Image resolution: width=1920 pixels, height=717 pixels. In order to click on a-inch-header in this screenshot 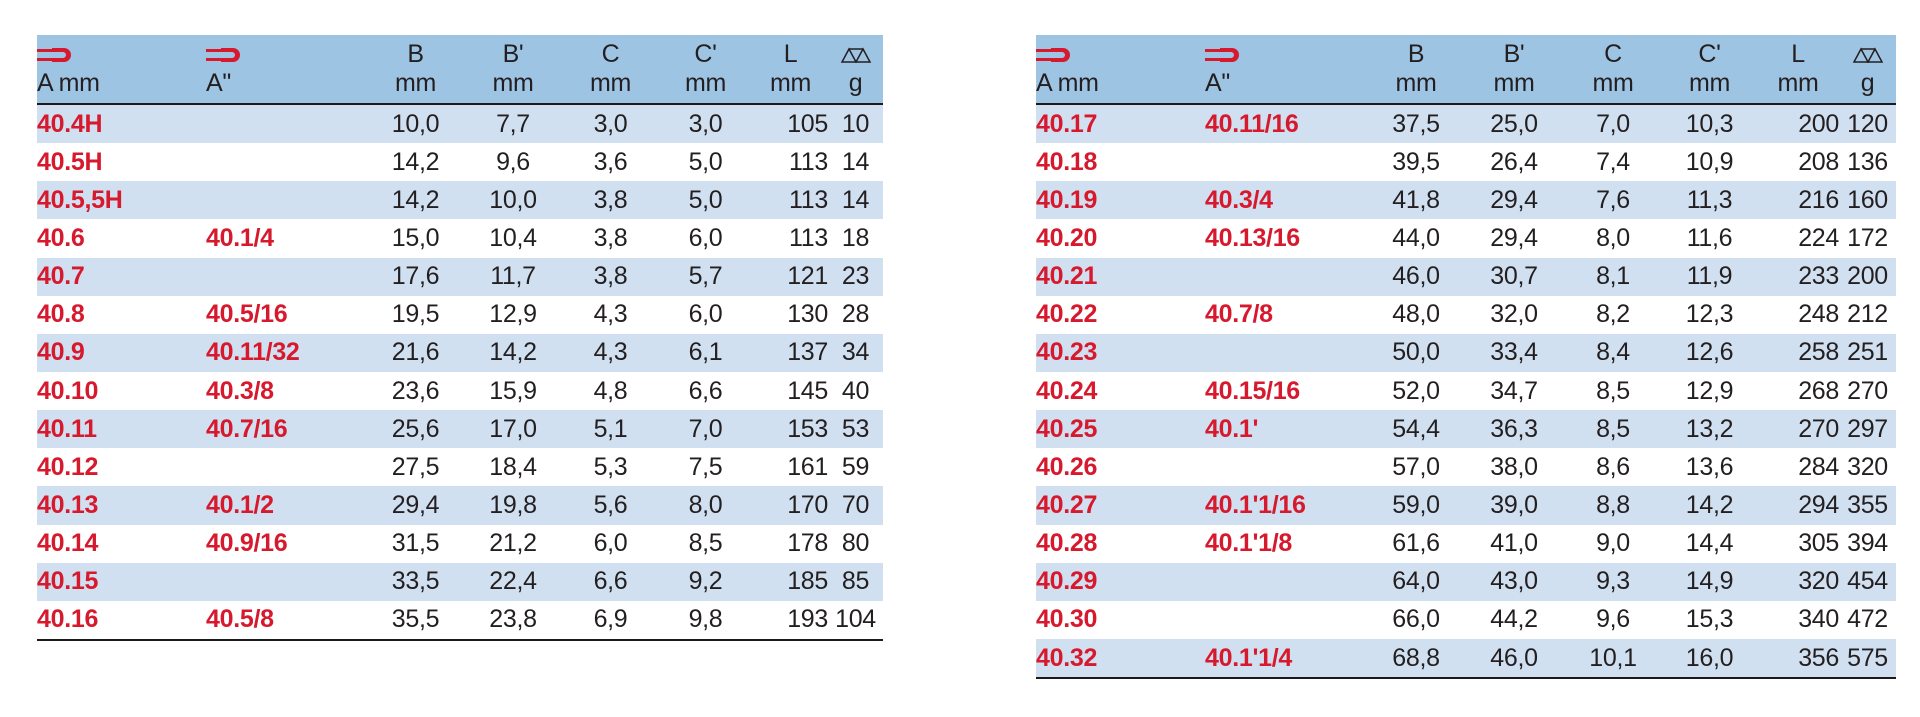, I will do `click(1286, 52)`.